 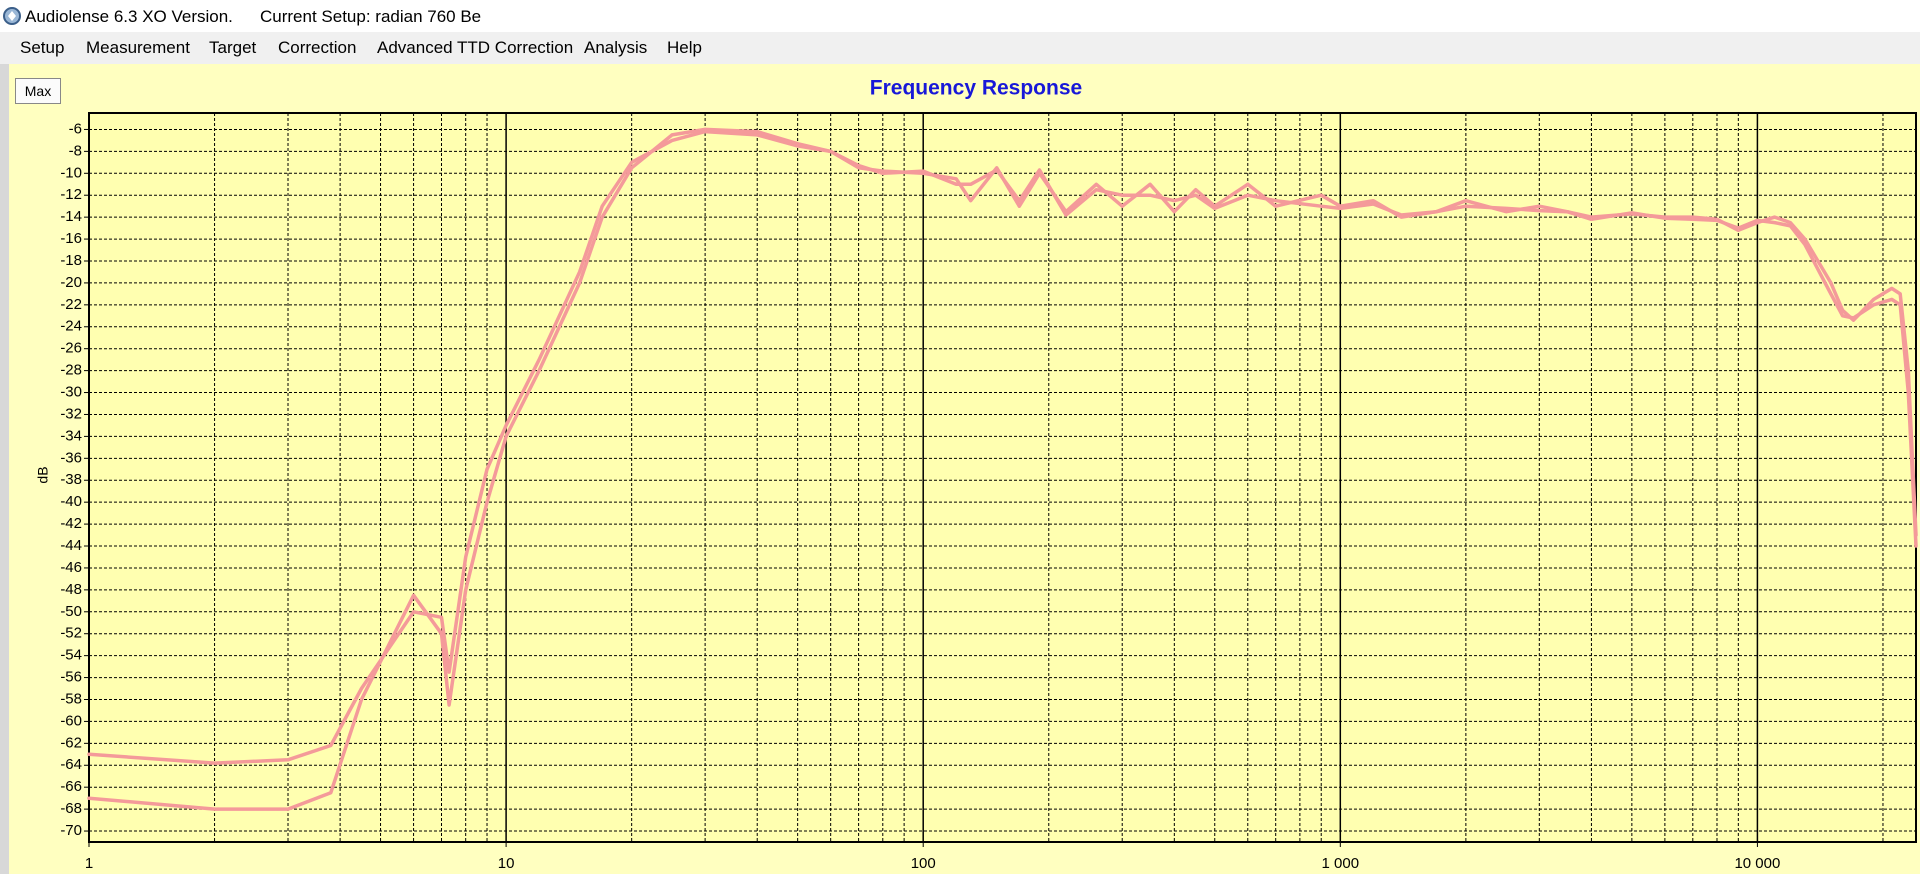 What do you see at coordinates (506, 863) in the screenshot?
I see `x-tick-label: 10` at bounding box center [506, 863].